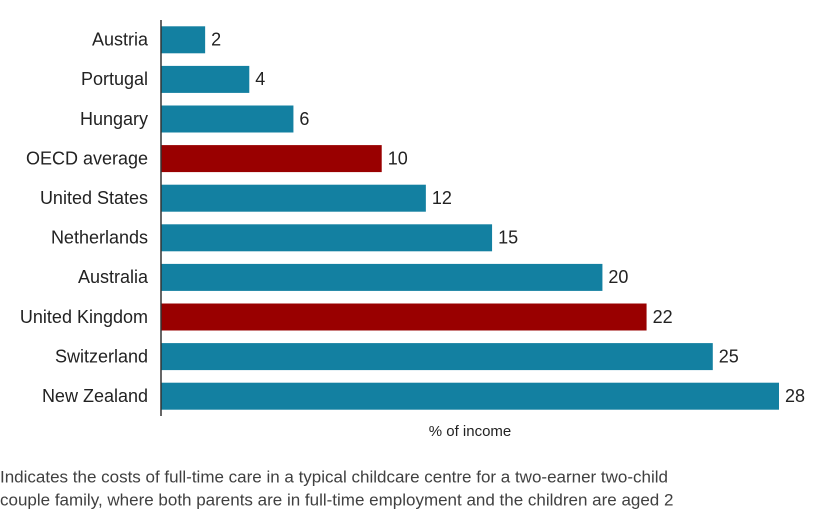  Describe the element at coordinates (94, 198) in the screenshot. I see `y-tick-label: United States` at that location.